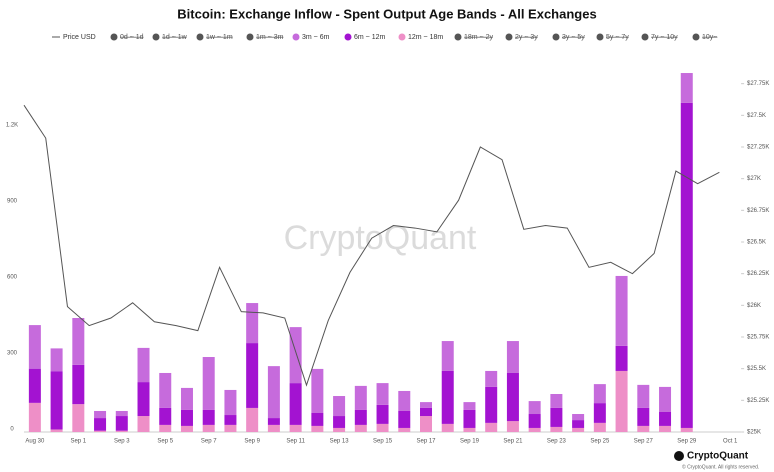  Describe the element at coordinates (754, 179) in the screenshot. I see `y2-tick-label: $27K` at that location.